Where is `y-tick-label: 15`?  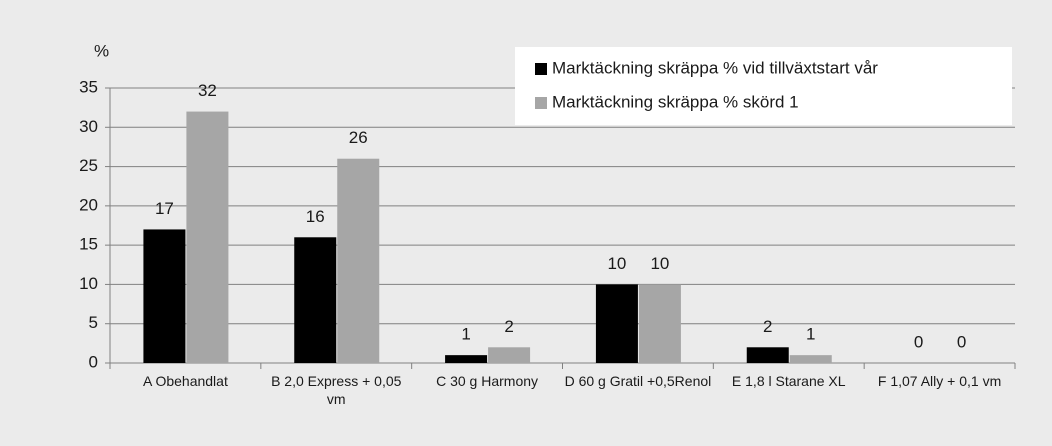
y-tick-label: 15 is located at coordinates (88, 244).